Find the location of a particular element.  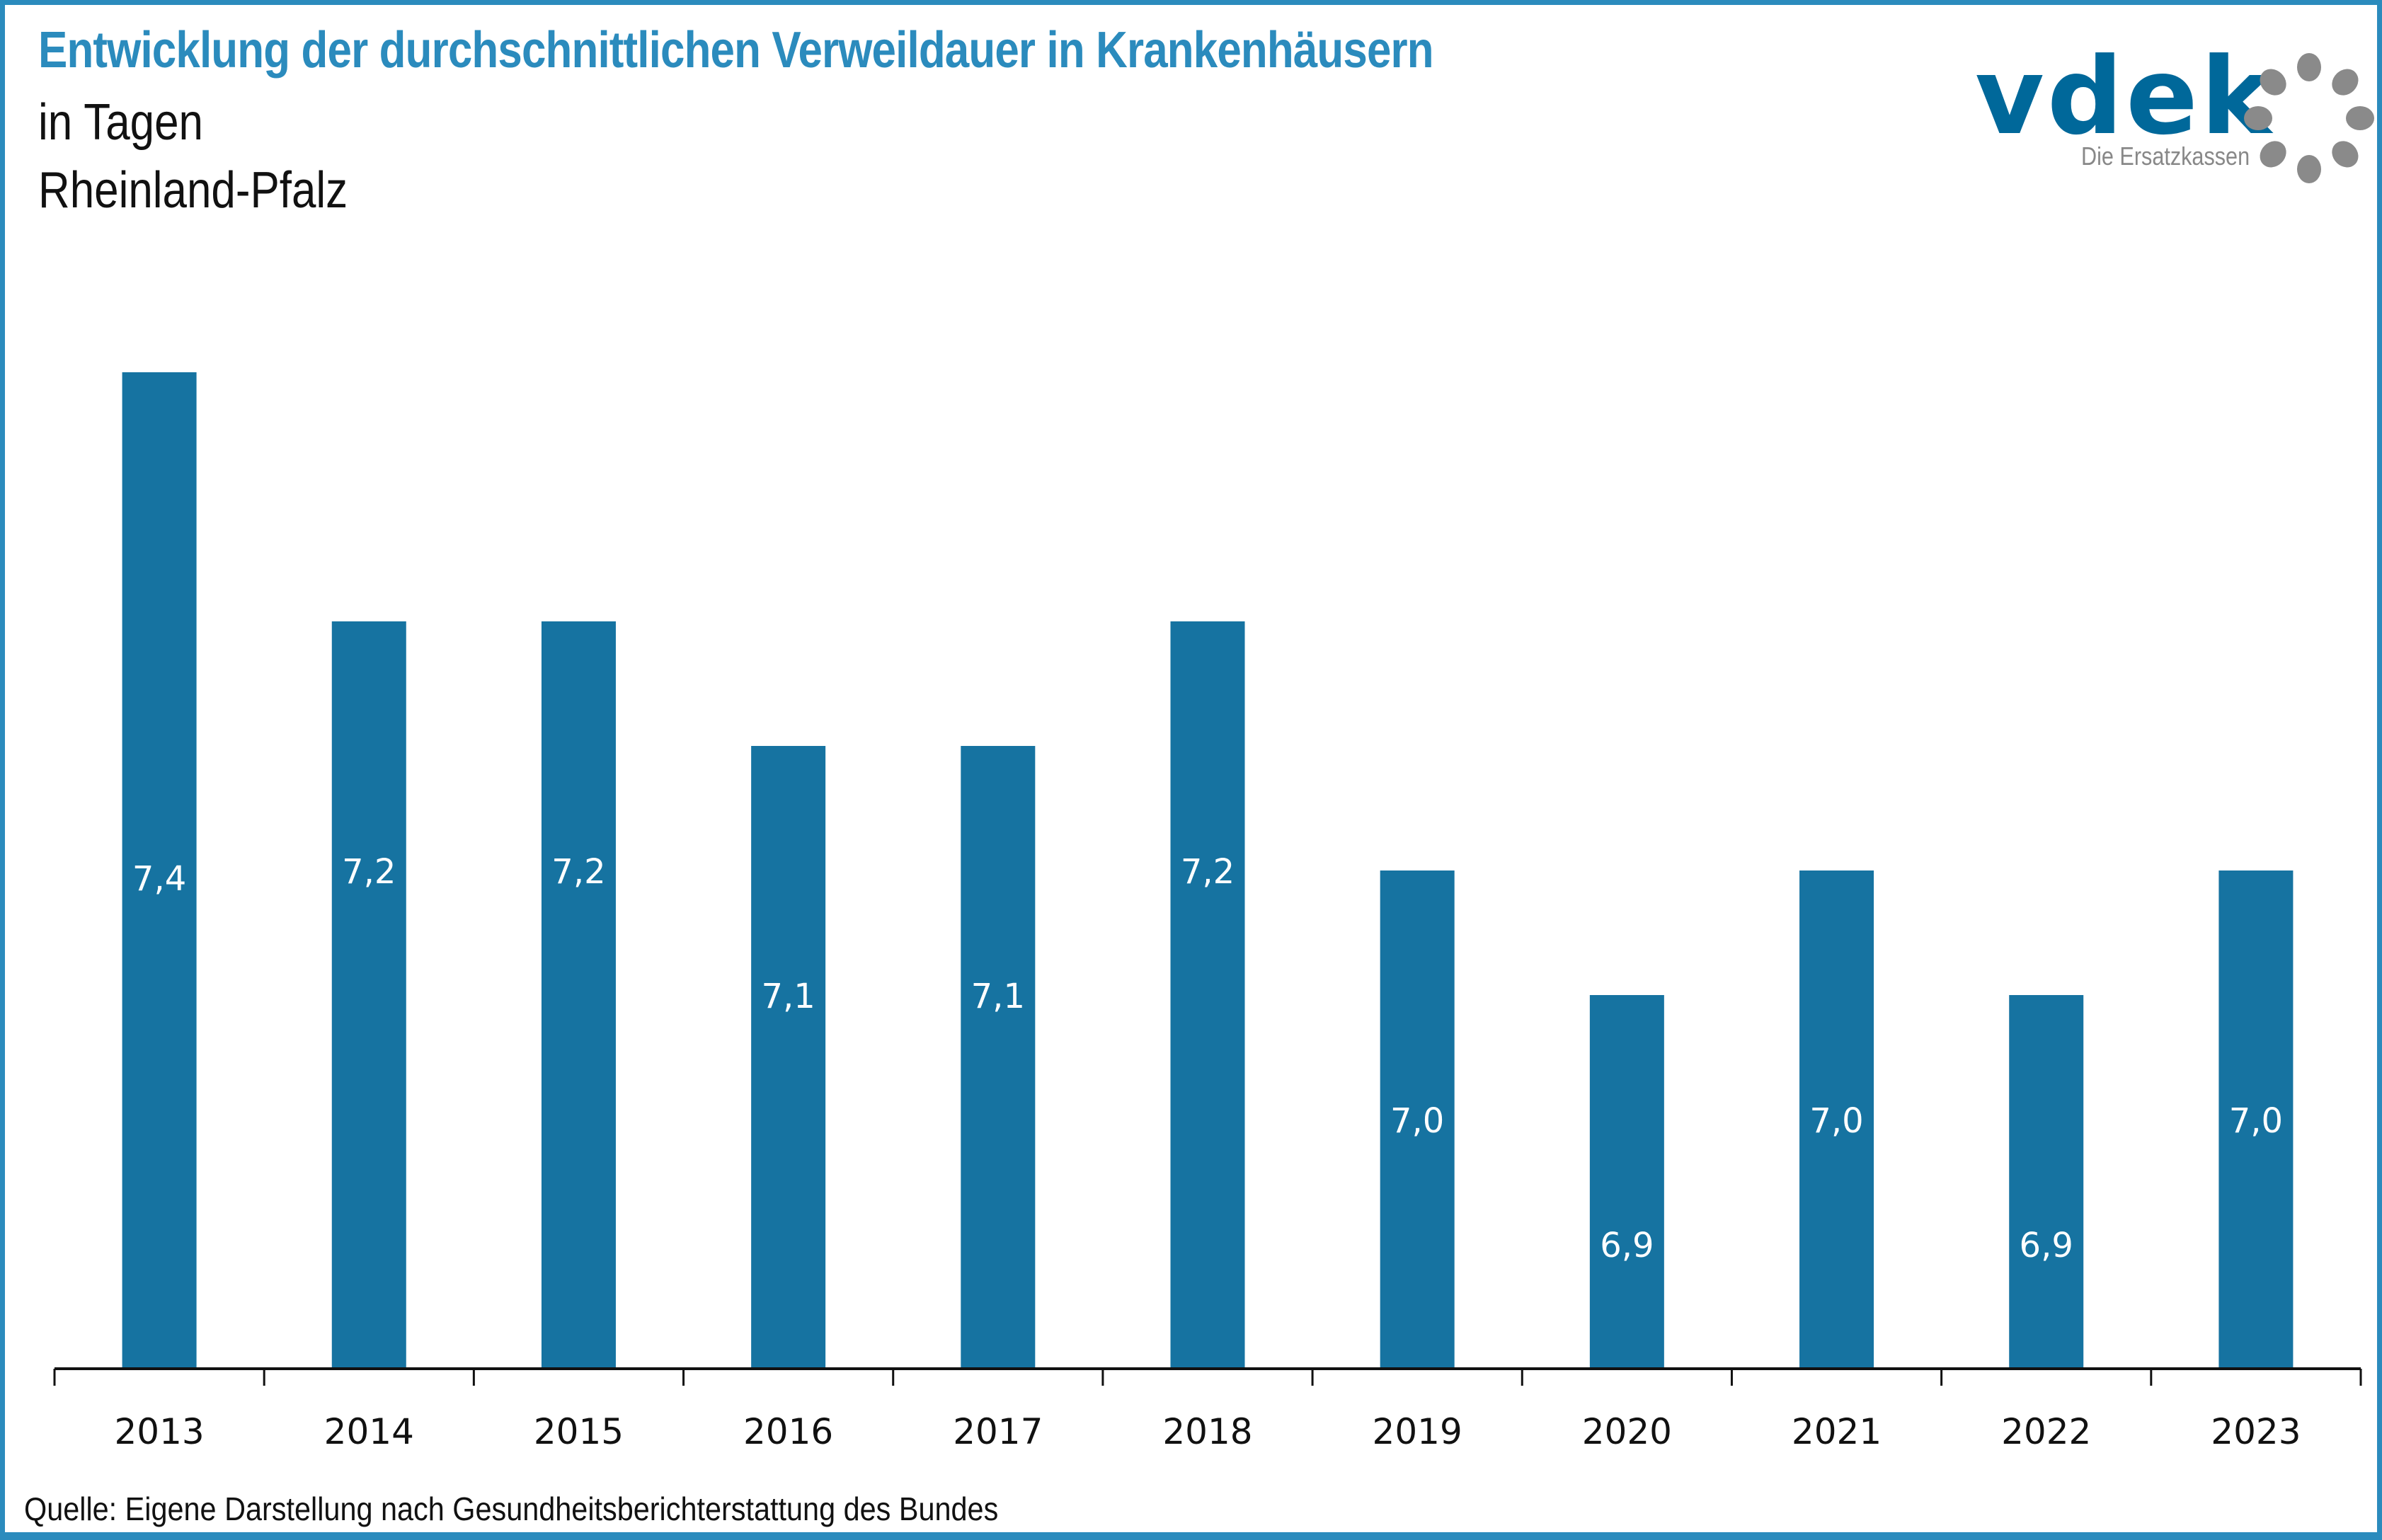

data-label-2023: 7,0 is located at coordinates (2256, 1121).